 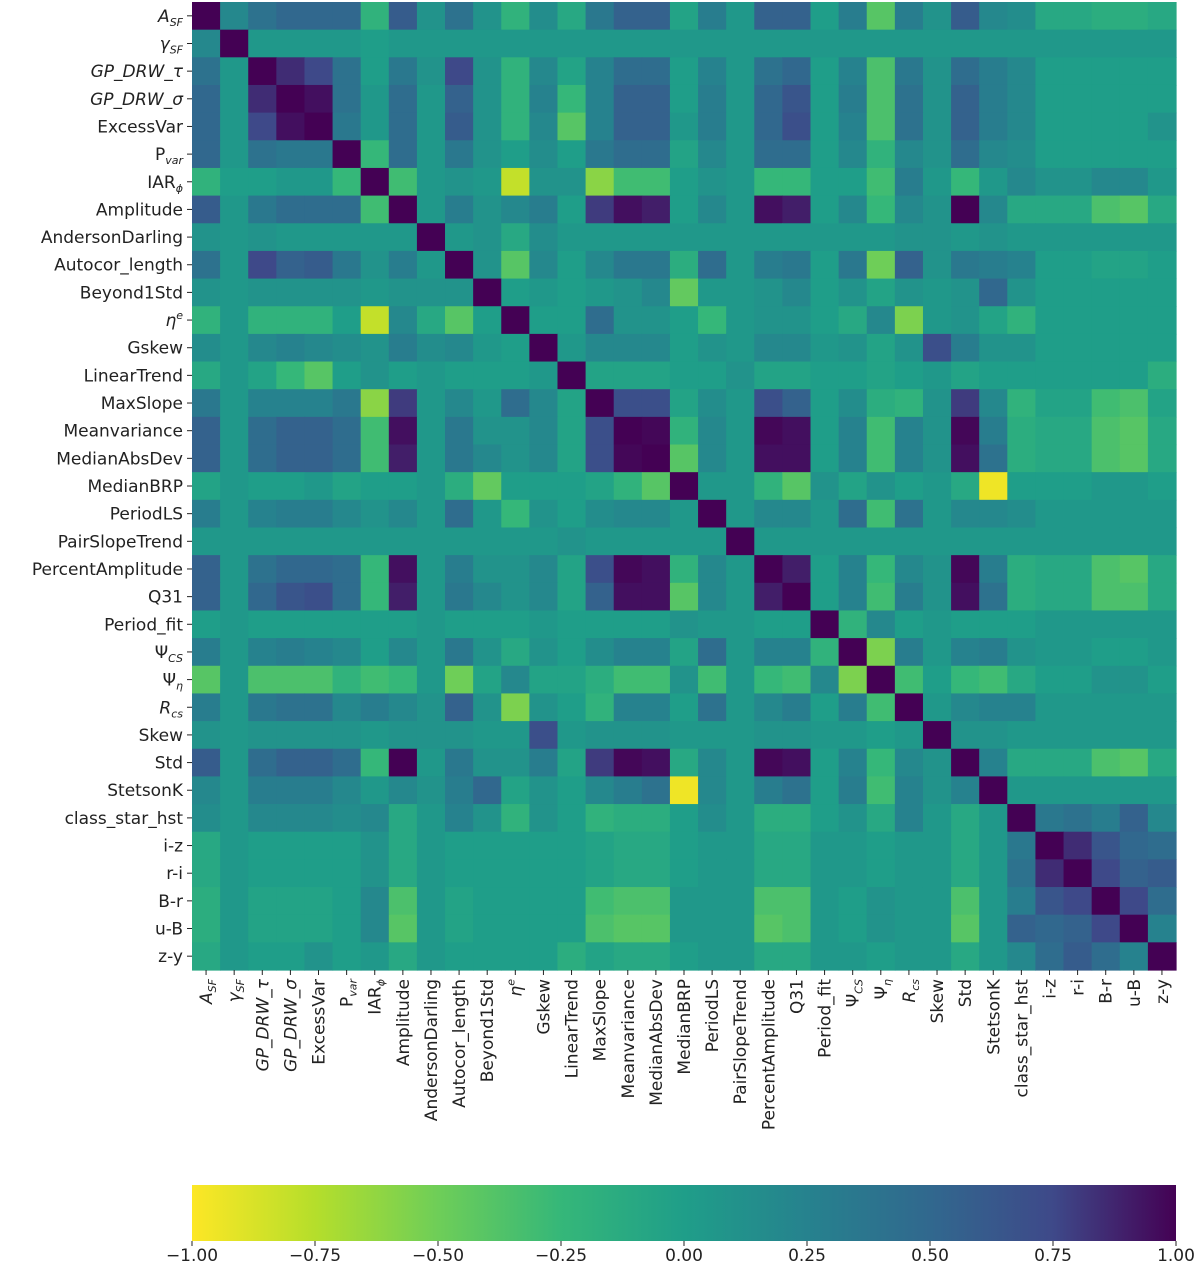 What do you see at coordinates (112, 238) in the screenshot?
I see `y-tick-label: AndersonDarling` at bounding box center [112, 238].